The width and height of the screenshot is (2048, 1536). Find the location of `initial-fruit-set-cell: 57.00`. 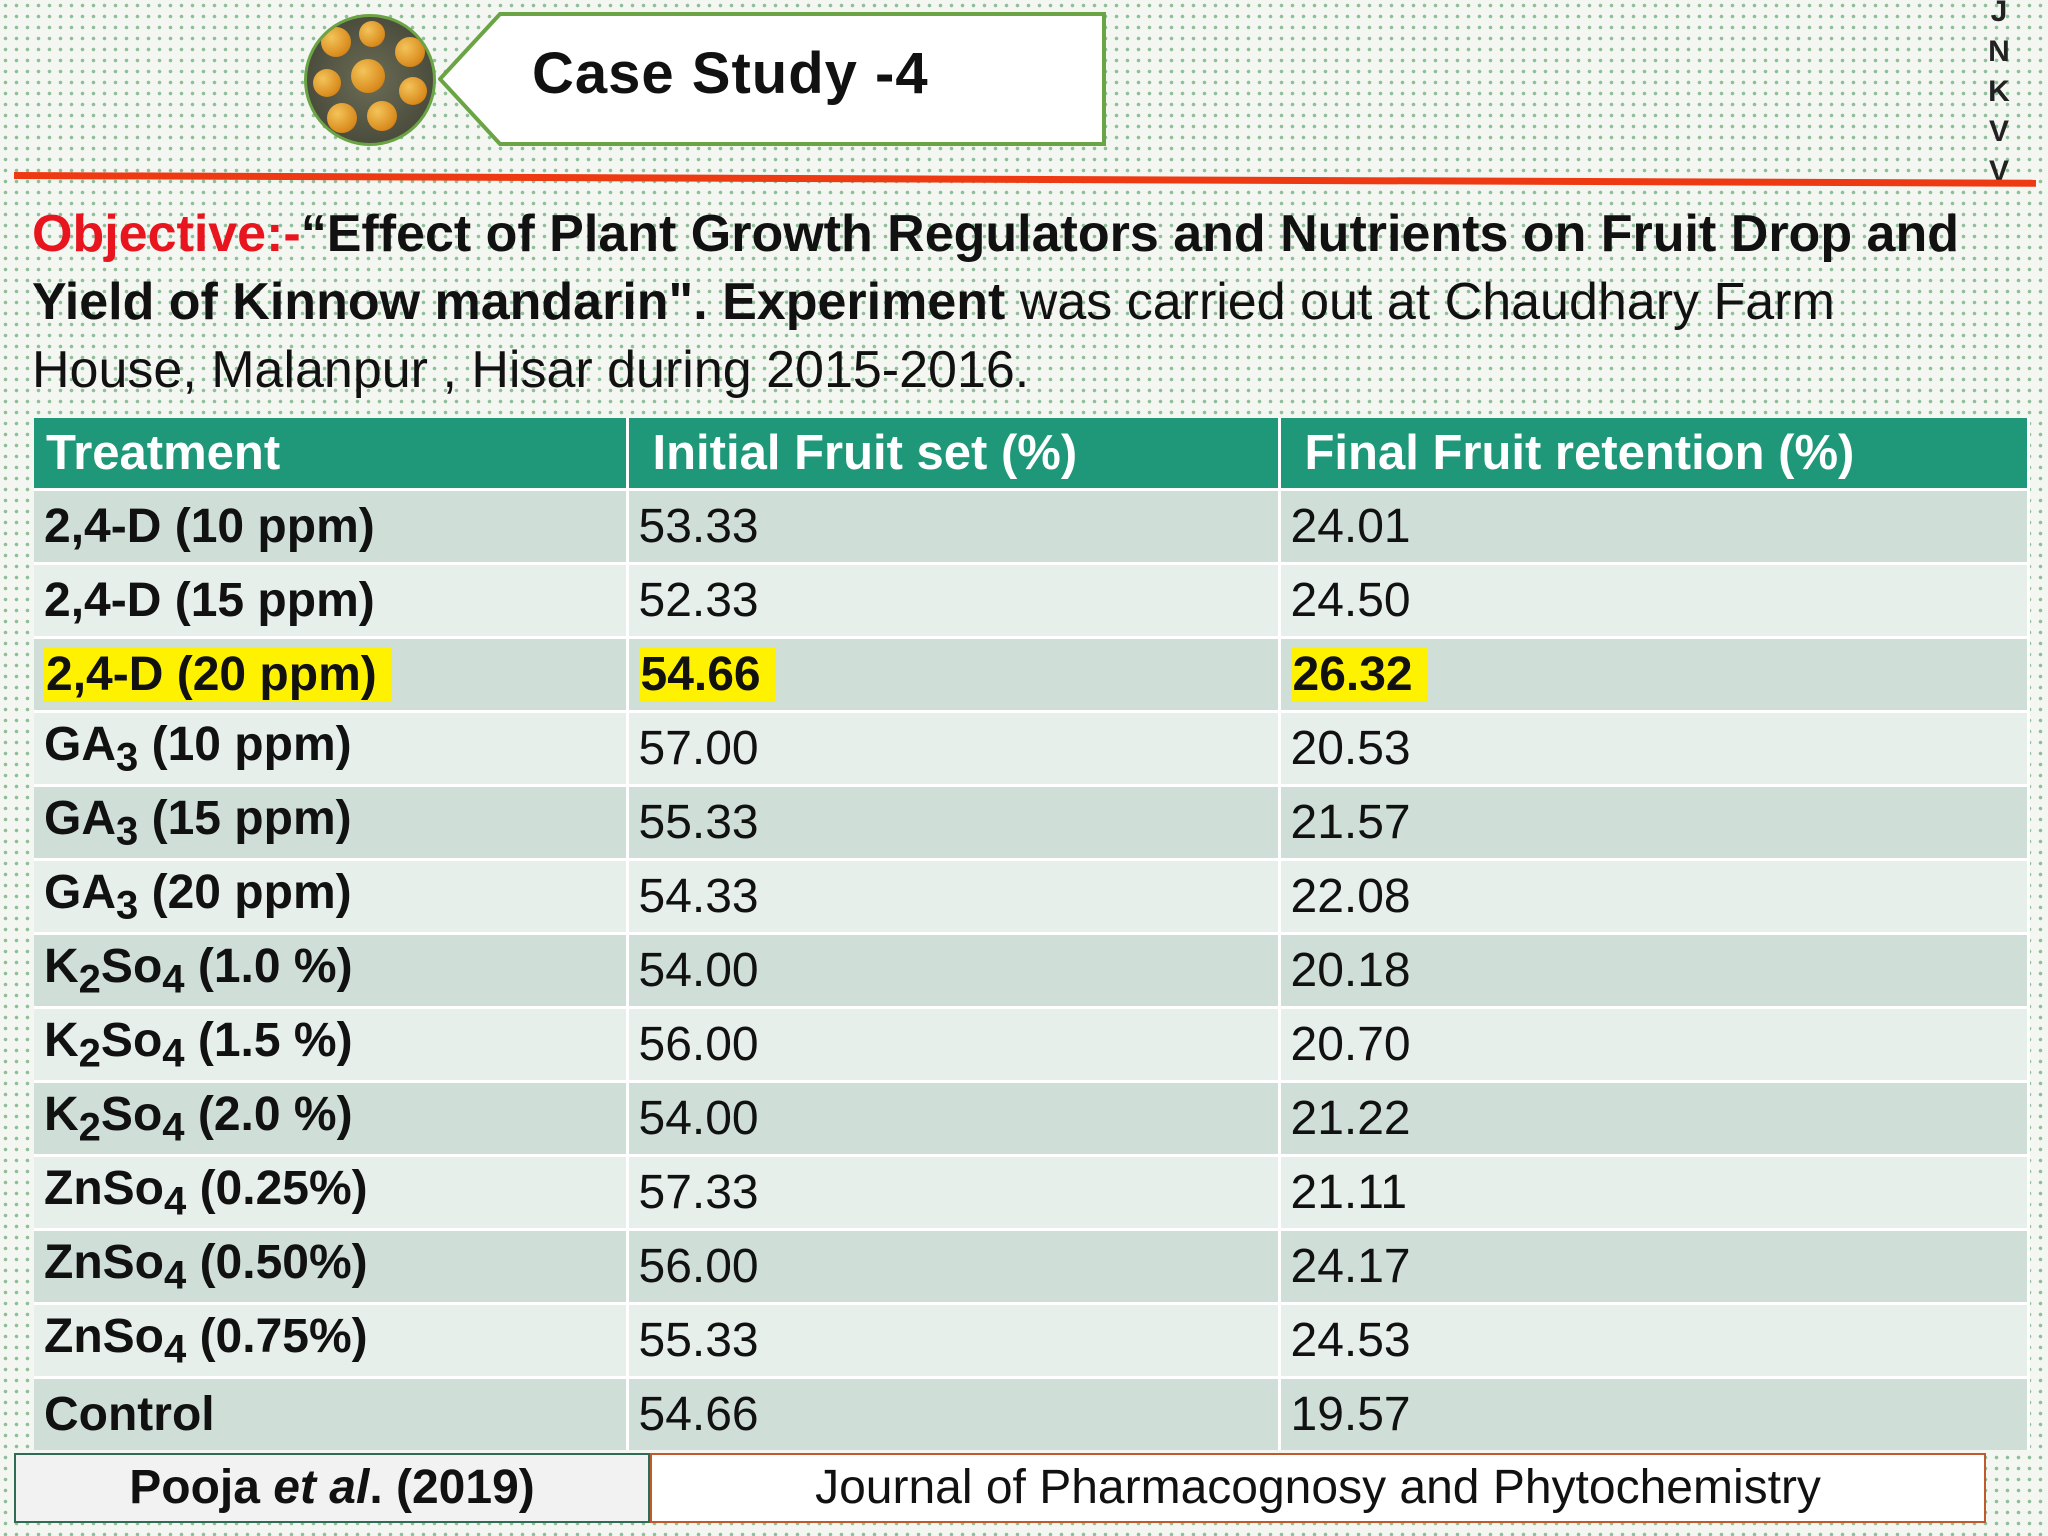

initial-fruit-set-cell: 57.00 is located at coordinates (954, 748).